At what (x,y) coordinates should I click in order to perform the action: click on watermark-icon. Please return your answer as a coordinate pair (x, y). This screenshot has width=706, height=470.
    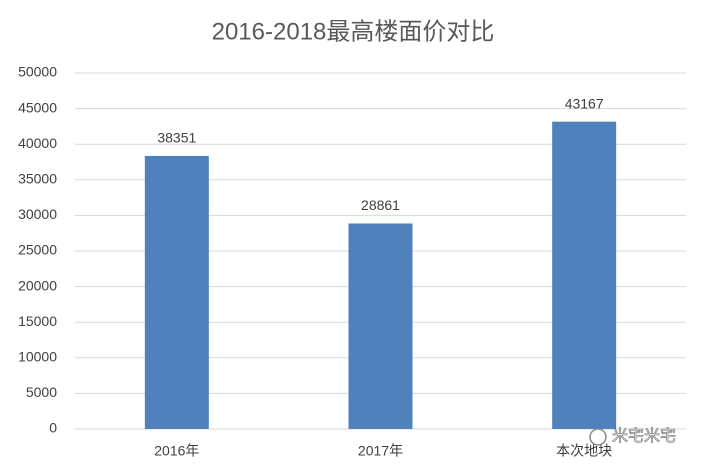
    Looking at the image, I should click on (598, 437).